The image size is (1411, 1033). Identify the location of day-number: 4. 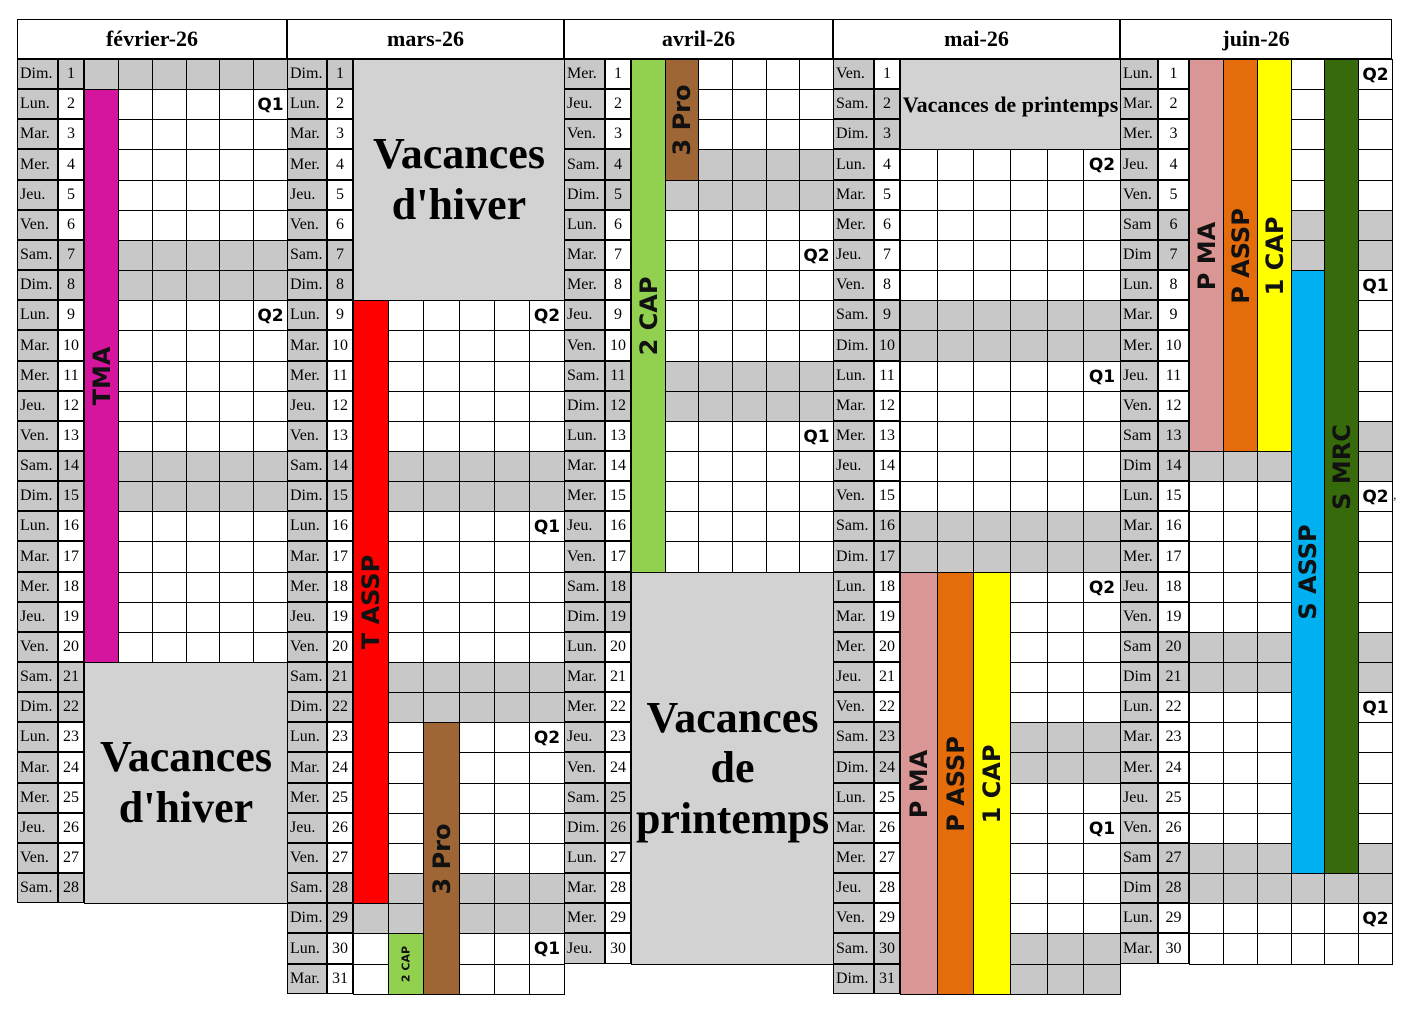
(618, 164).